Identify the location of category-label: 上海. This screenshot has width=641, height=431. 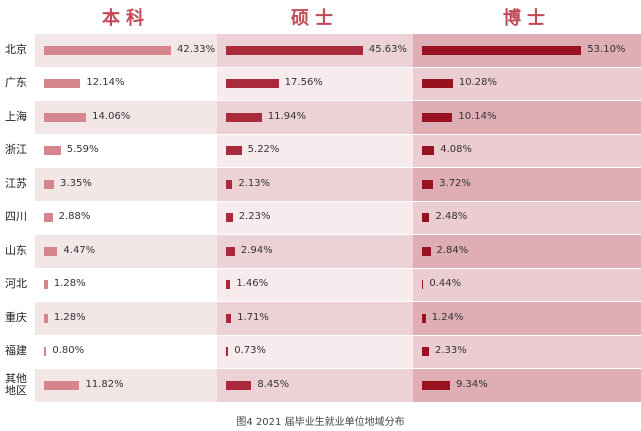
(16, 116).